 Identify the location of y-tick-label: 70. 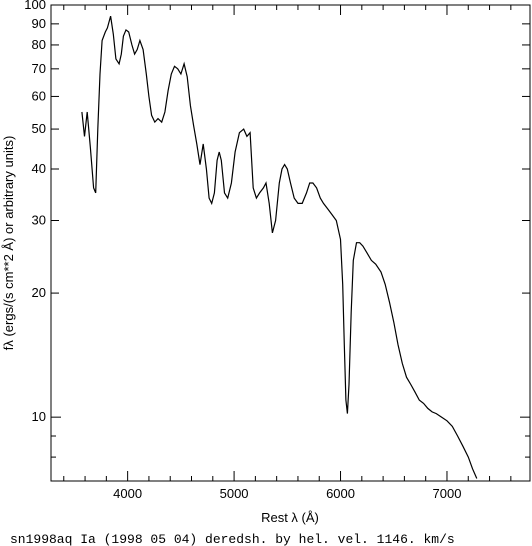
(39, 68).